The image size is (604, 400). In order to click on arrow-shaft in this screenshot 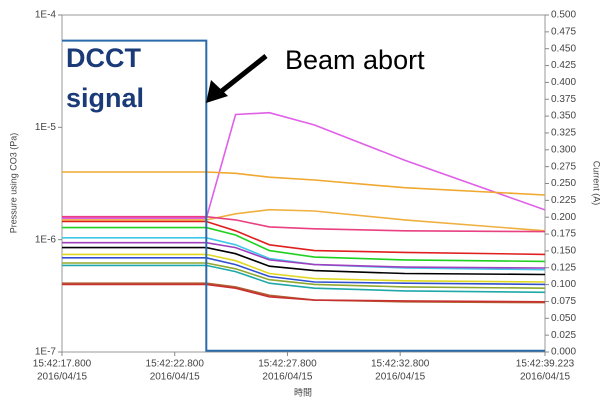, I will do `click(242, 75)`.